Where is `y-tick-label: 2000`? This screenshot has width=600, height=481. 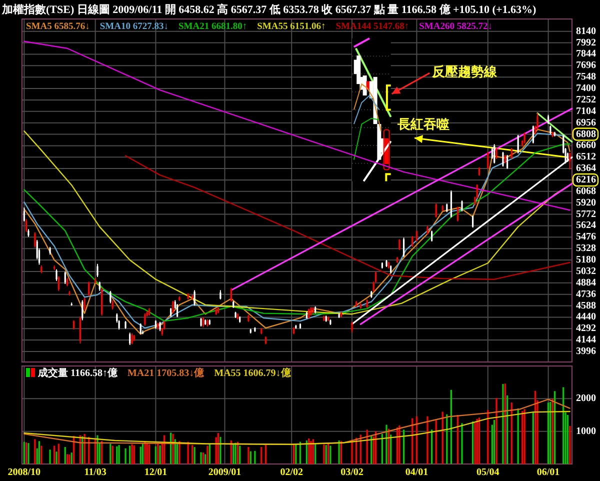
y-tick-label: 2000 is located at coordinates (586, 398).